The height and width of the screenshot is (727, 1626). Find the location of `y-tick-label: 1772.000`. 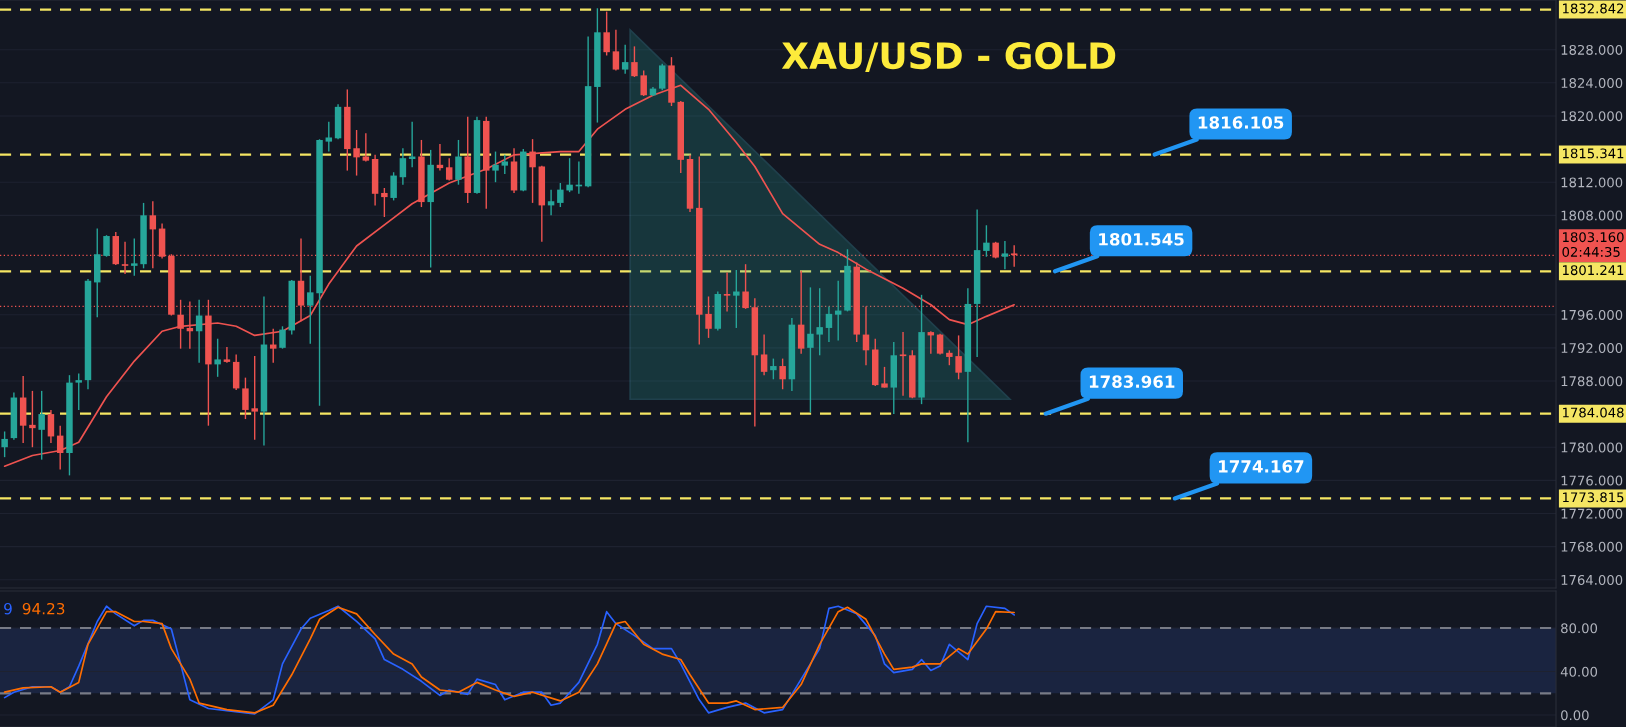

y-tick-label: 1772.000 is located at coordinates (1592, 513).